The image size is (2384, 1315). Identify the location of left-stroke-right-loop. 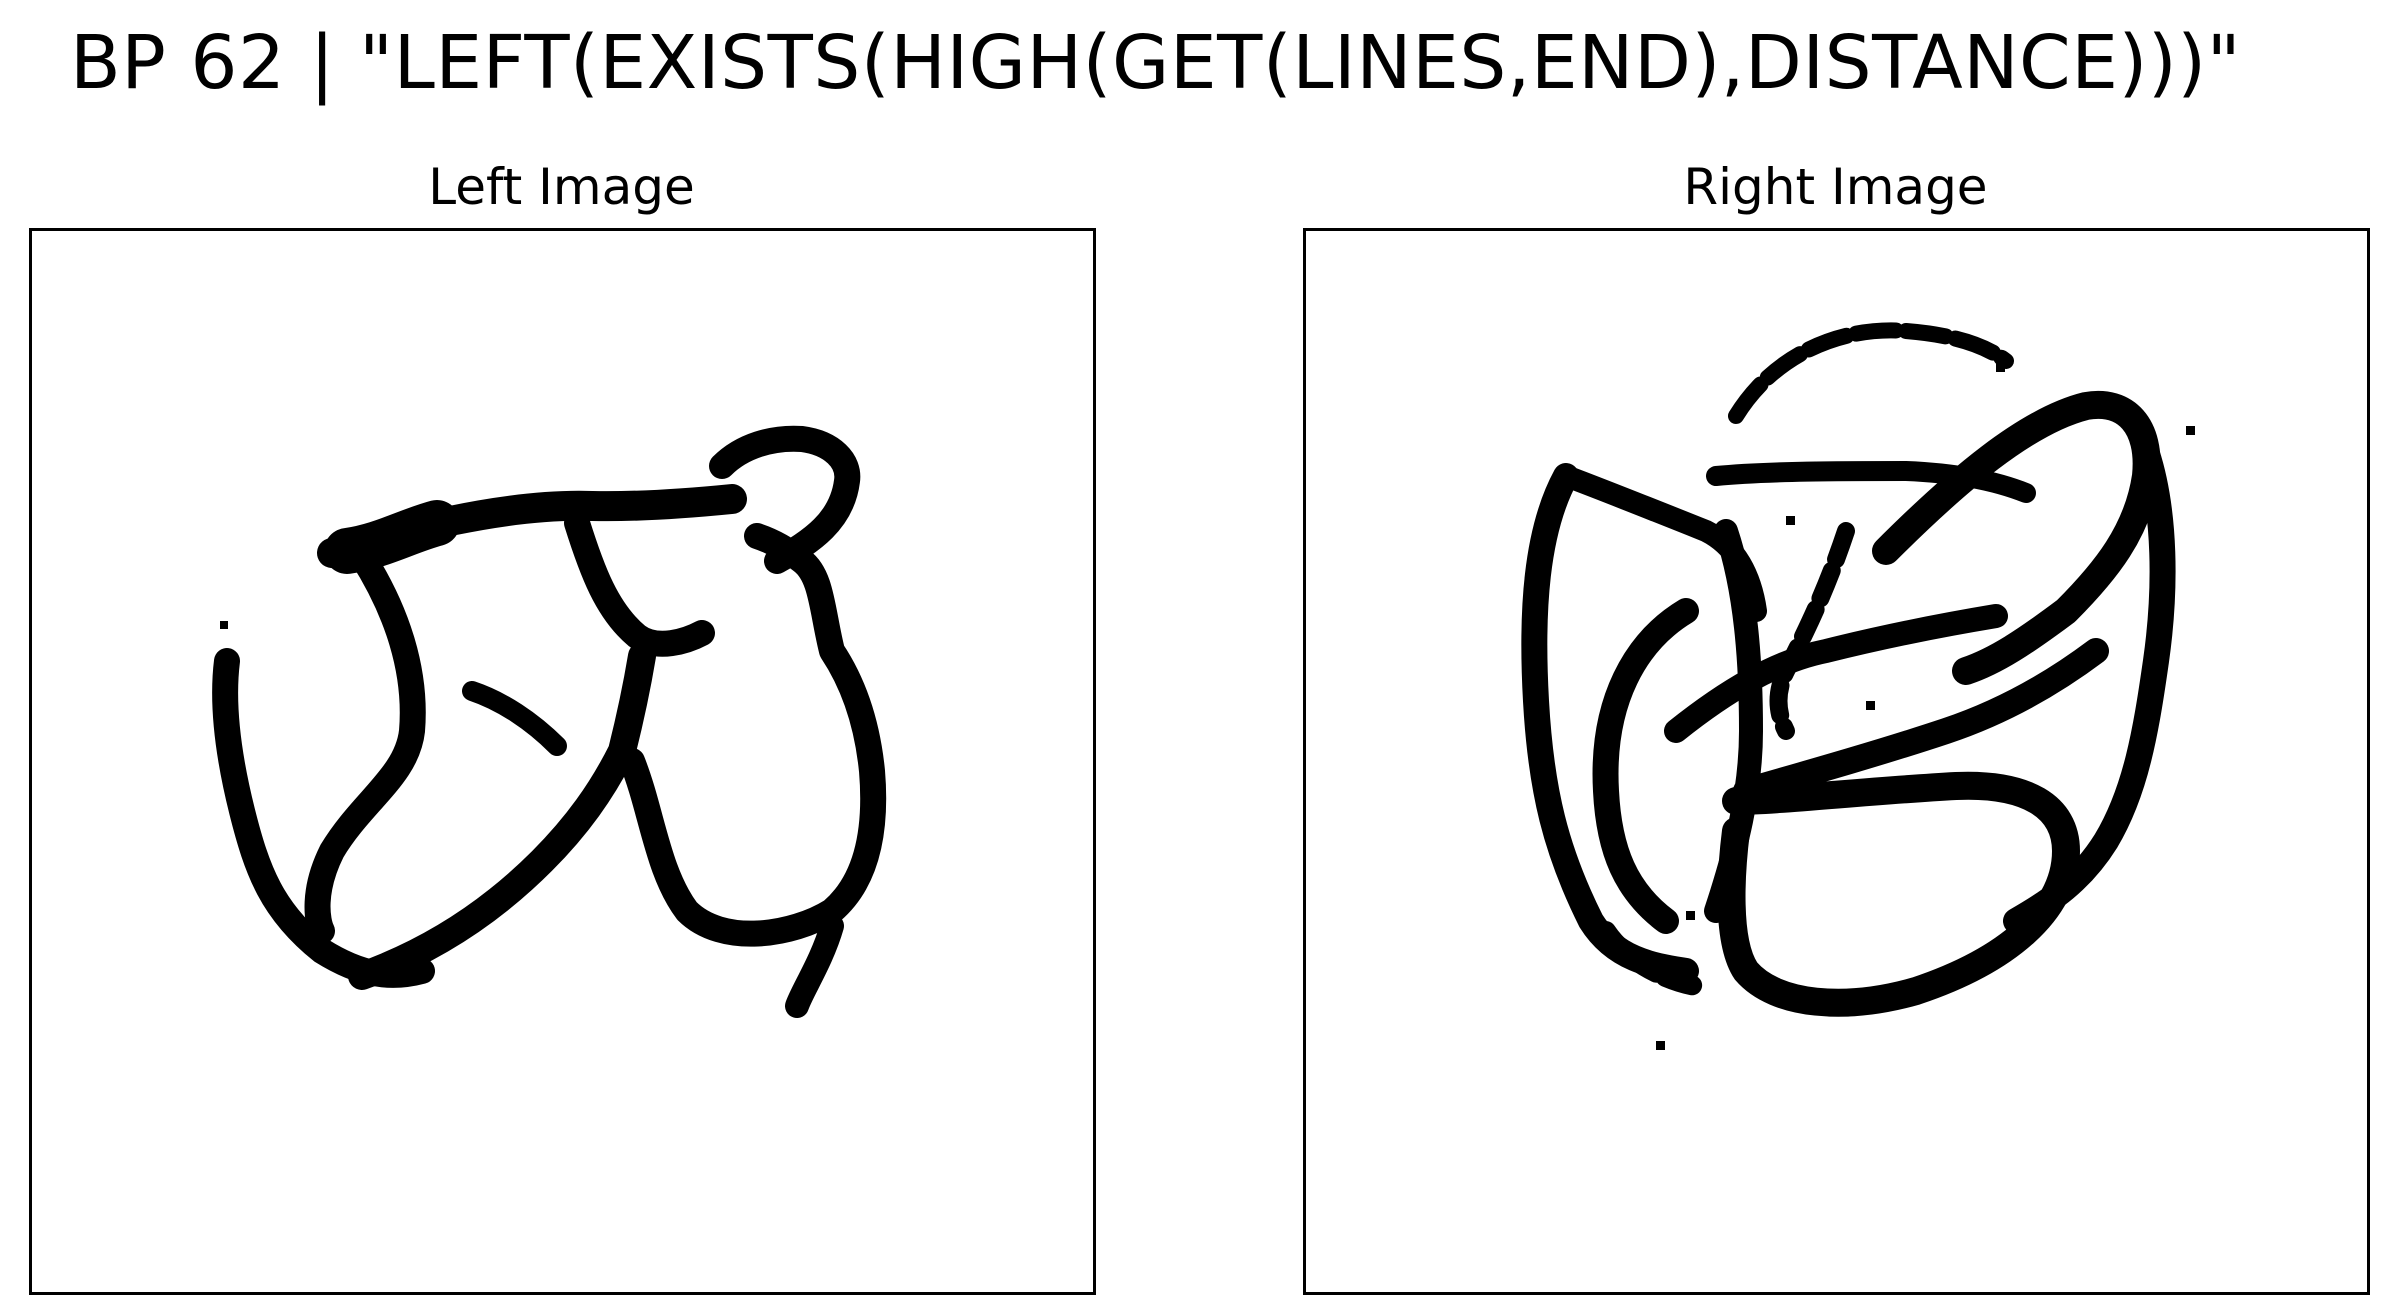
(753, 735).